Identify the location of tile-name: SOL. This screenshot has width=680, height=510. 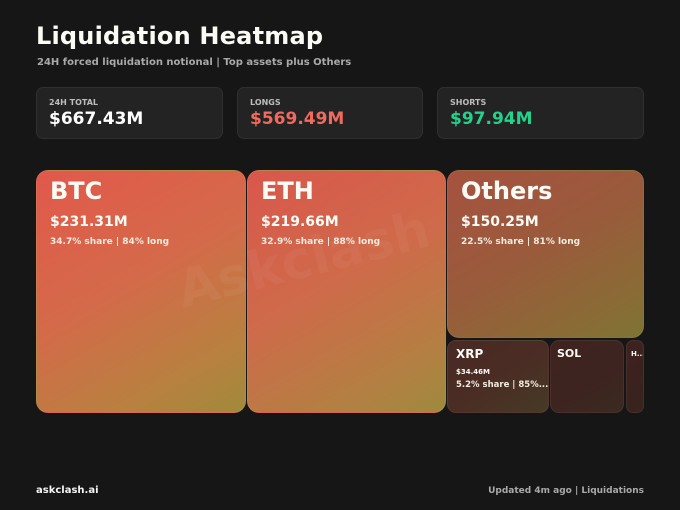
(569, 353).